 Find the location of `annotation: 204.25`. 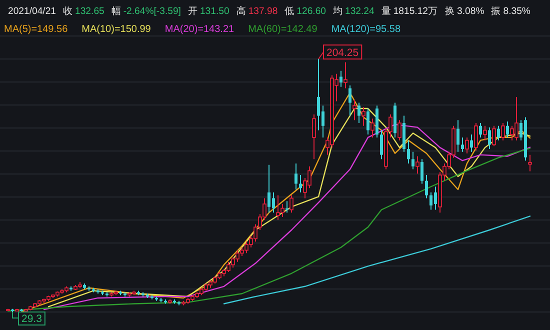

annotation: 204.25 is located at coordinates (342, 53).